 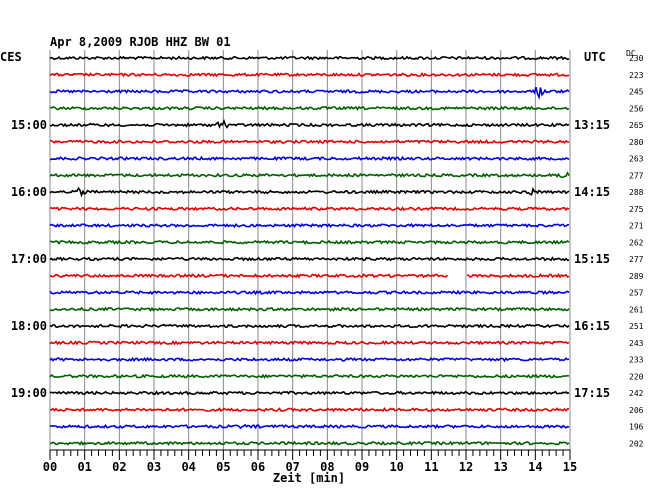 I want to click on dc-value-3: 256, so click(x=636, y=108).